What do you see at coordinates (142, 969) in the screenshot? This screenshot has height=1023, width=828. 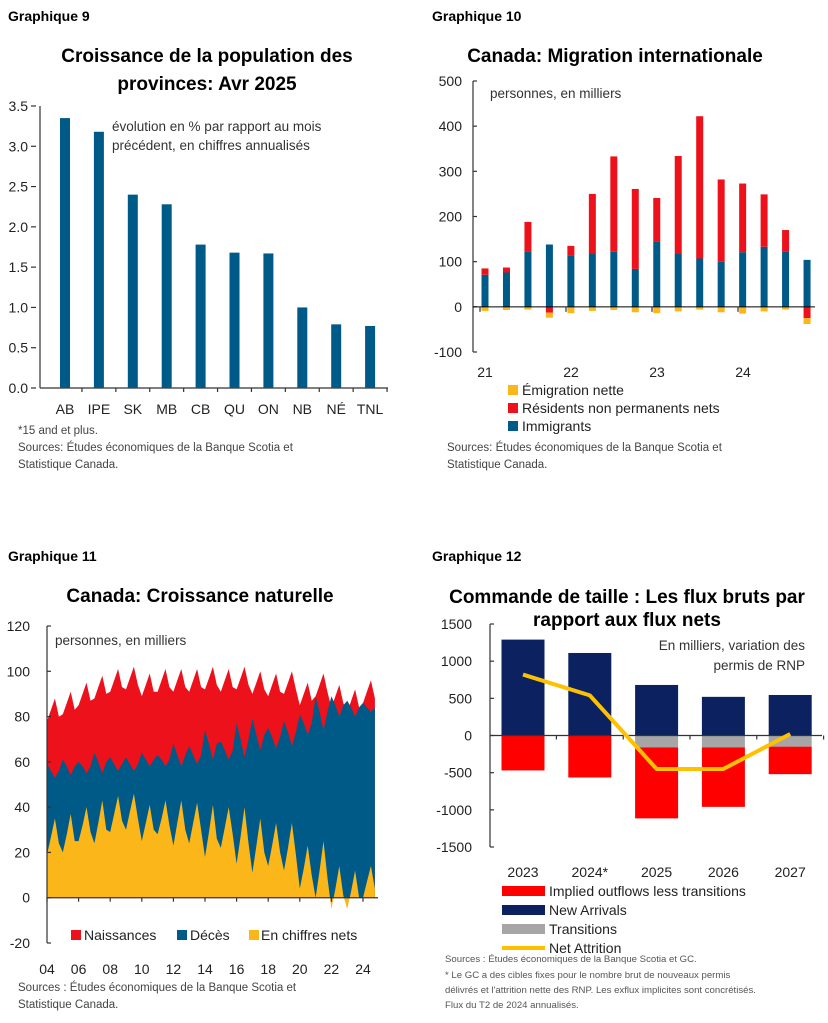 I see `x-tick-label: 10` at bounding box center [142, 969].